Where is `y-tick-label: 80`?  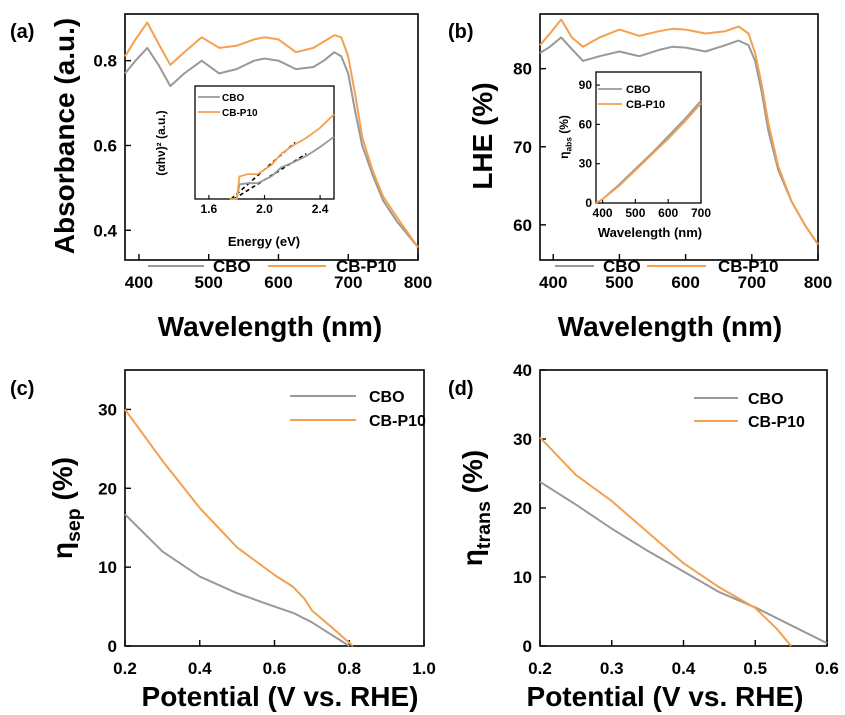 y-tick-label: 80 is located at coordinates (522, 69).